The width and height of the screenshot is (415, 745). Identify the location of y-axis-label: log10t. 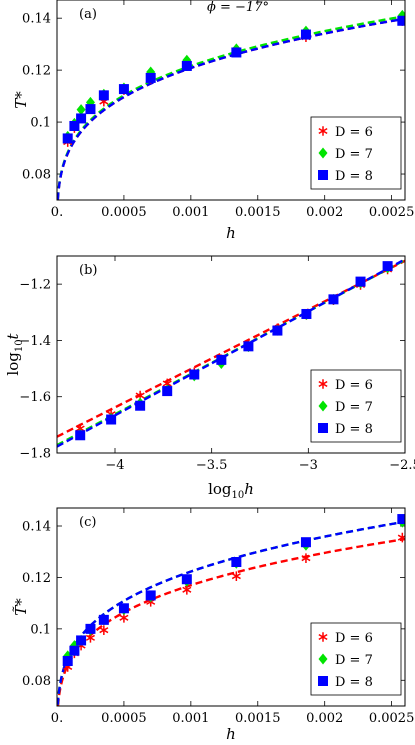
(14, 353).